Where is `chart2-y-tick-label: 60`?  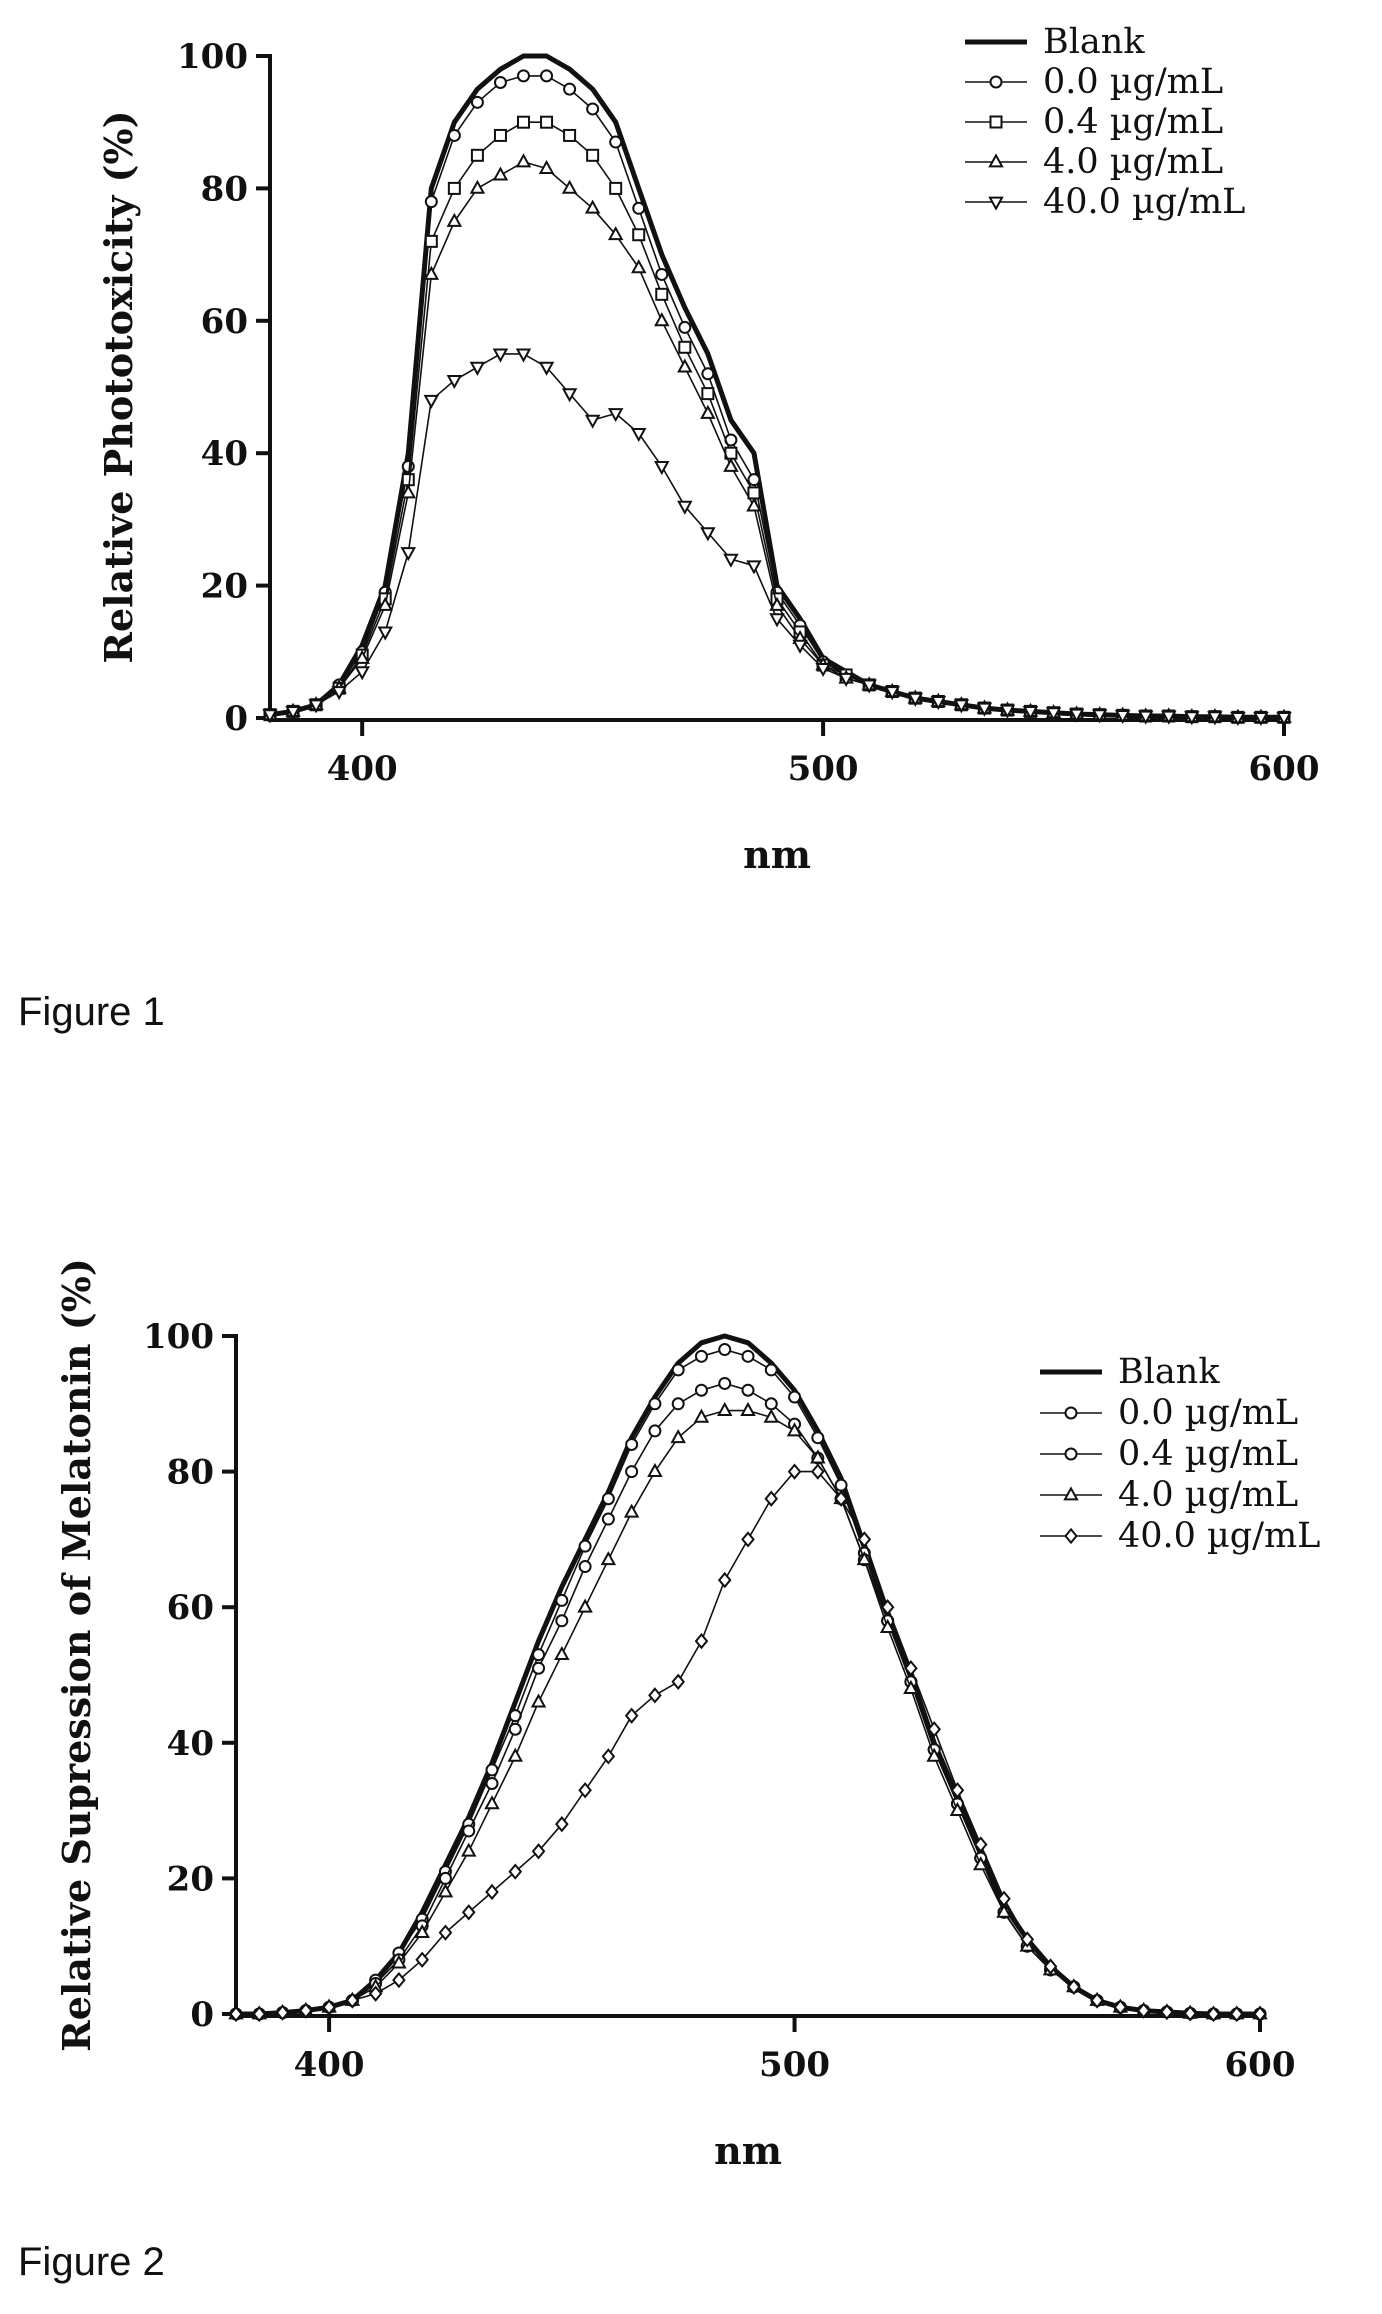 chart2-y-tick-label: 60 is located at coordinates (190, 1608).